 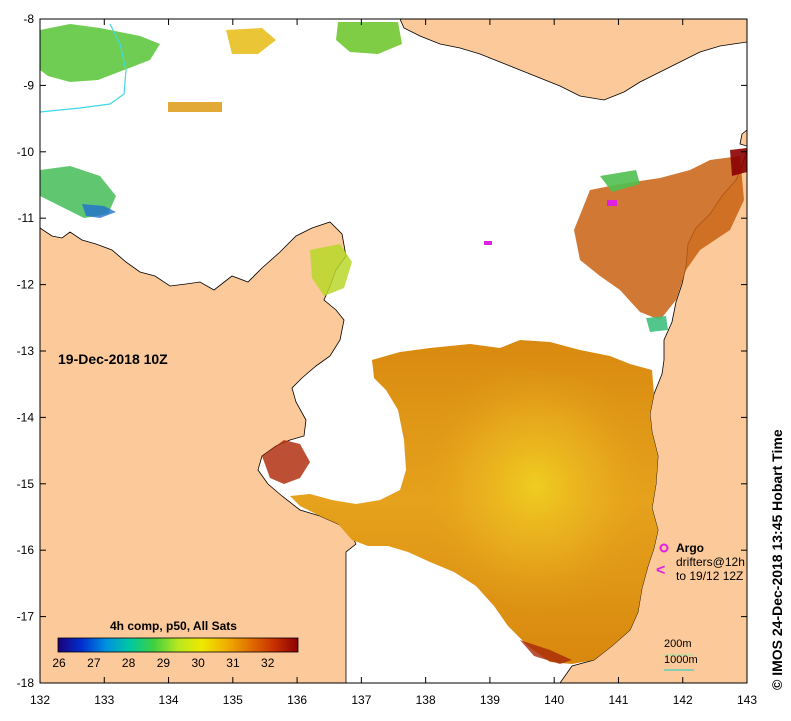 What do you see at coordinates (195, 107) in the screenshot?
I see `sst-yellow-strip` at bounding box center [195, 107].